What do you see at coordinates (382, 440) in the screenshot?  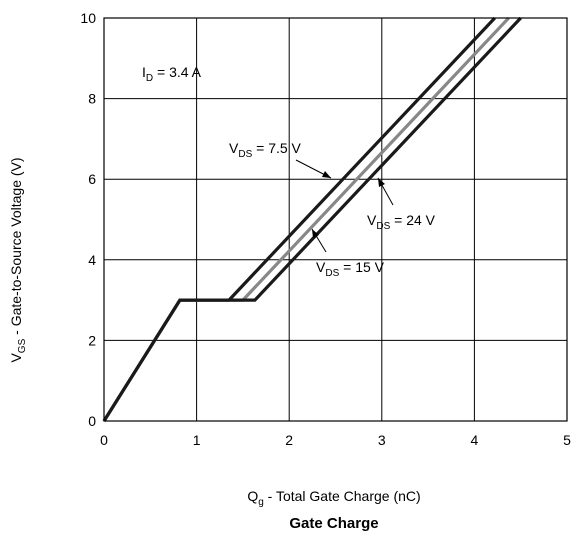 I see `x-tick-label: 3` at bounding box center [382, 440].